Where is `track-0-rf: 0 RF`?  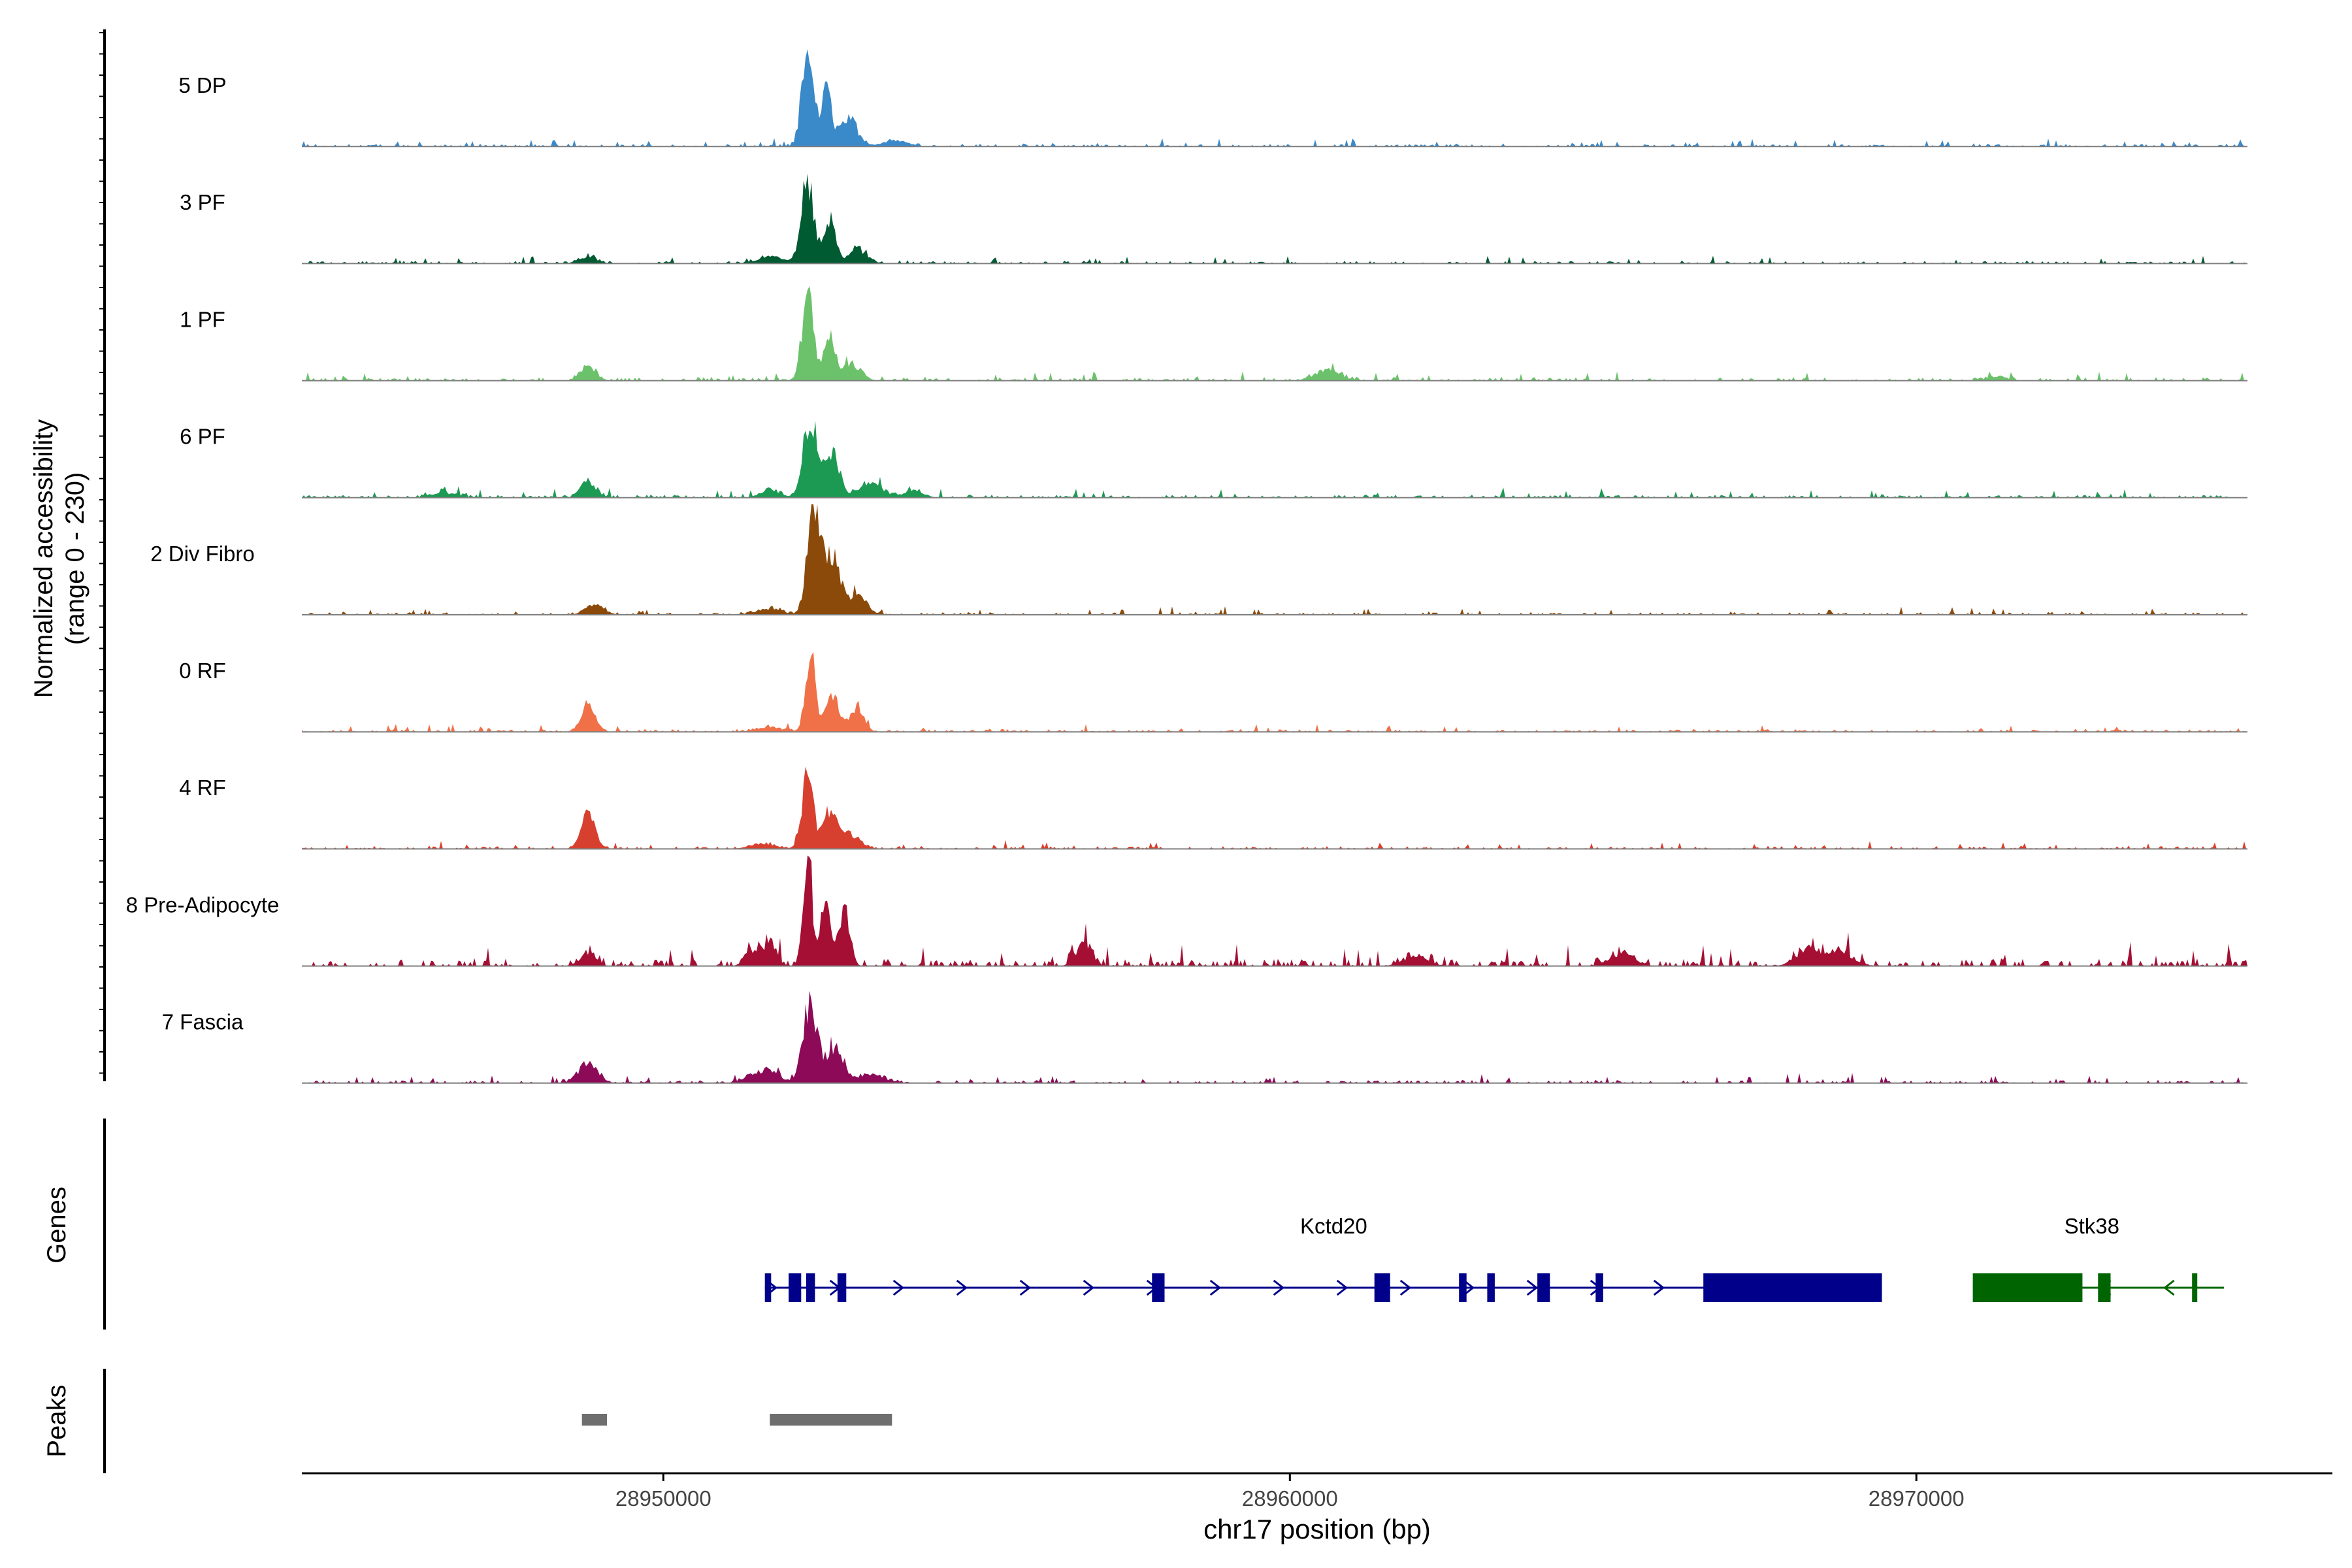 track-0-rf: 0 RF is located at coordinates (1213, 692).